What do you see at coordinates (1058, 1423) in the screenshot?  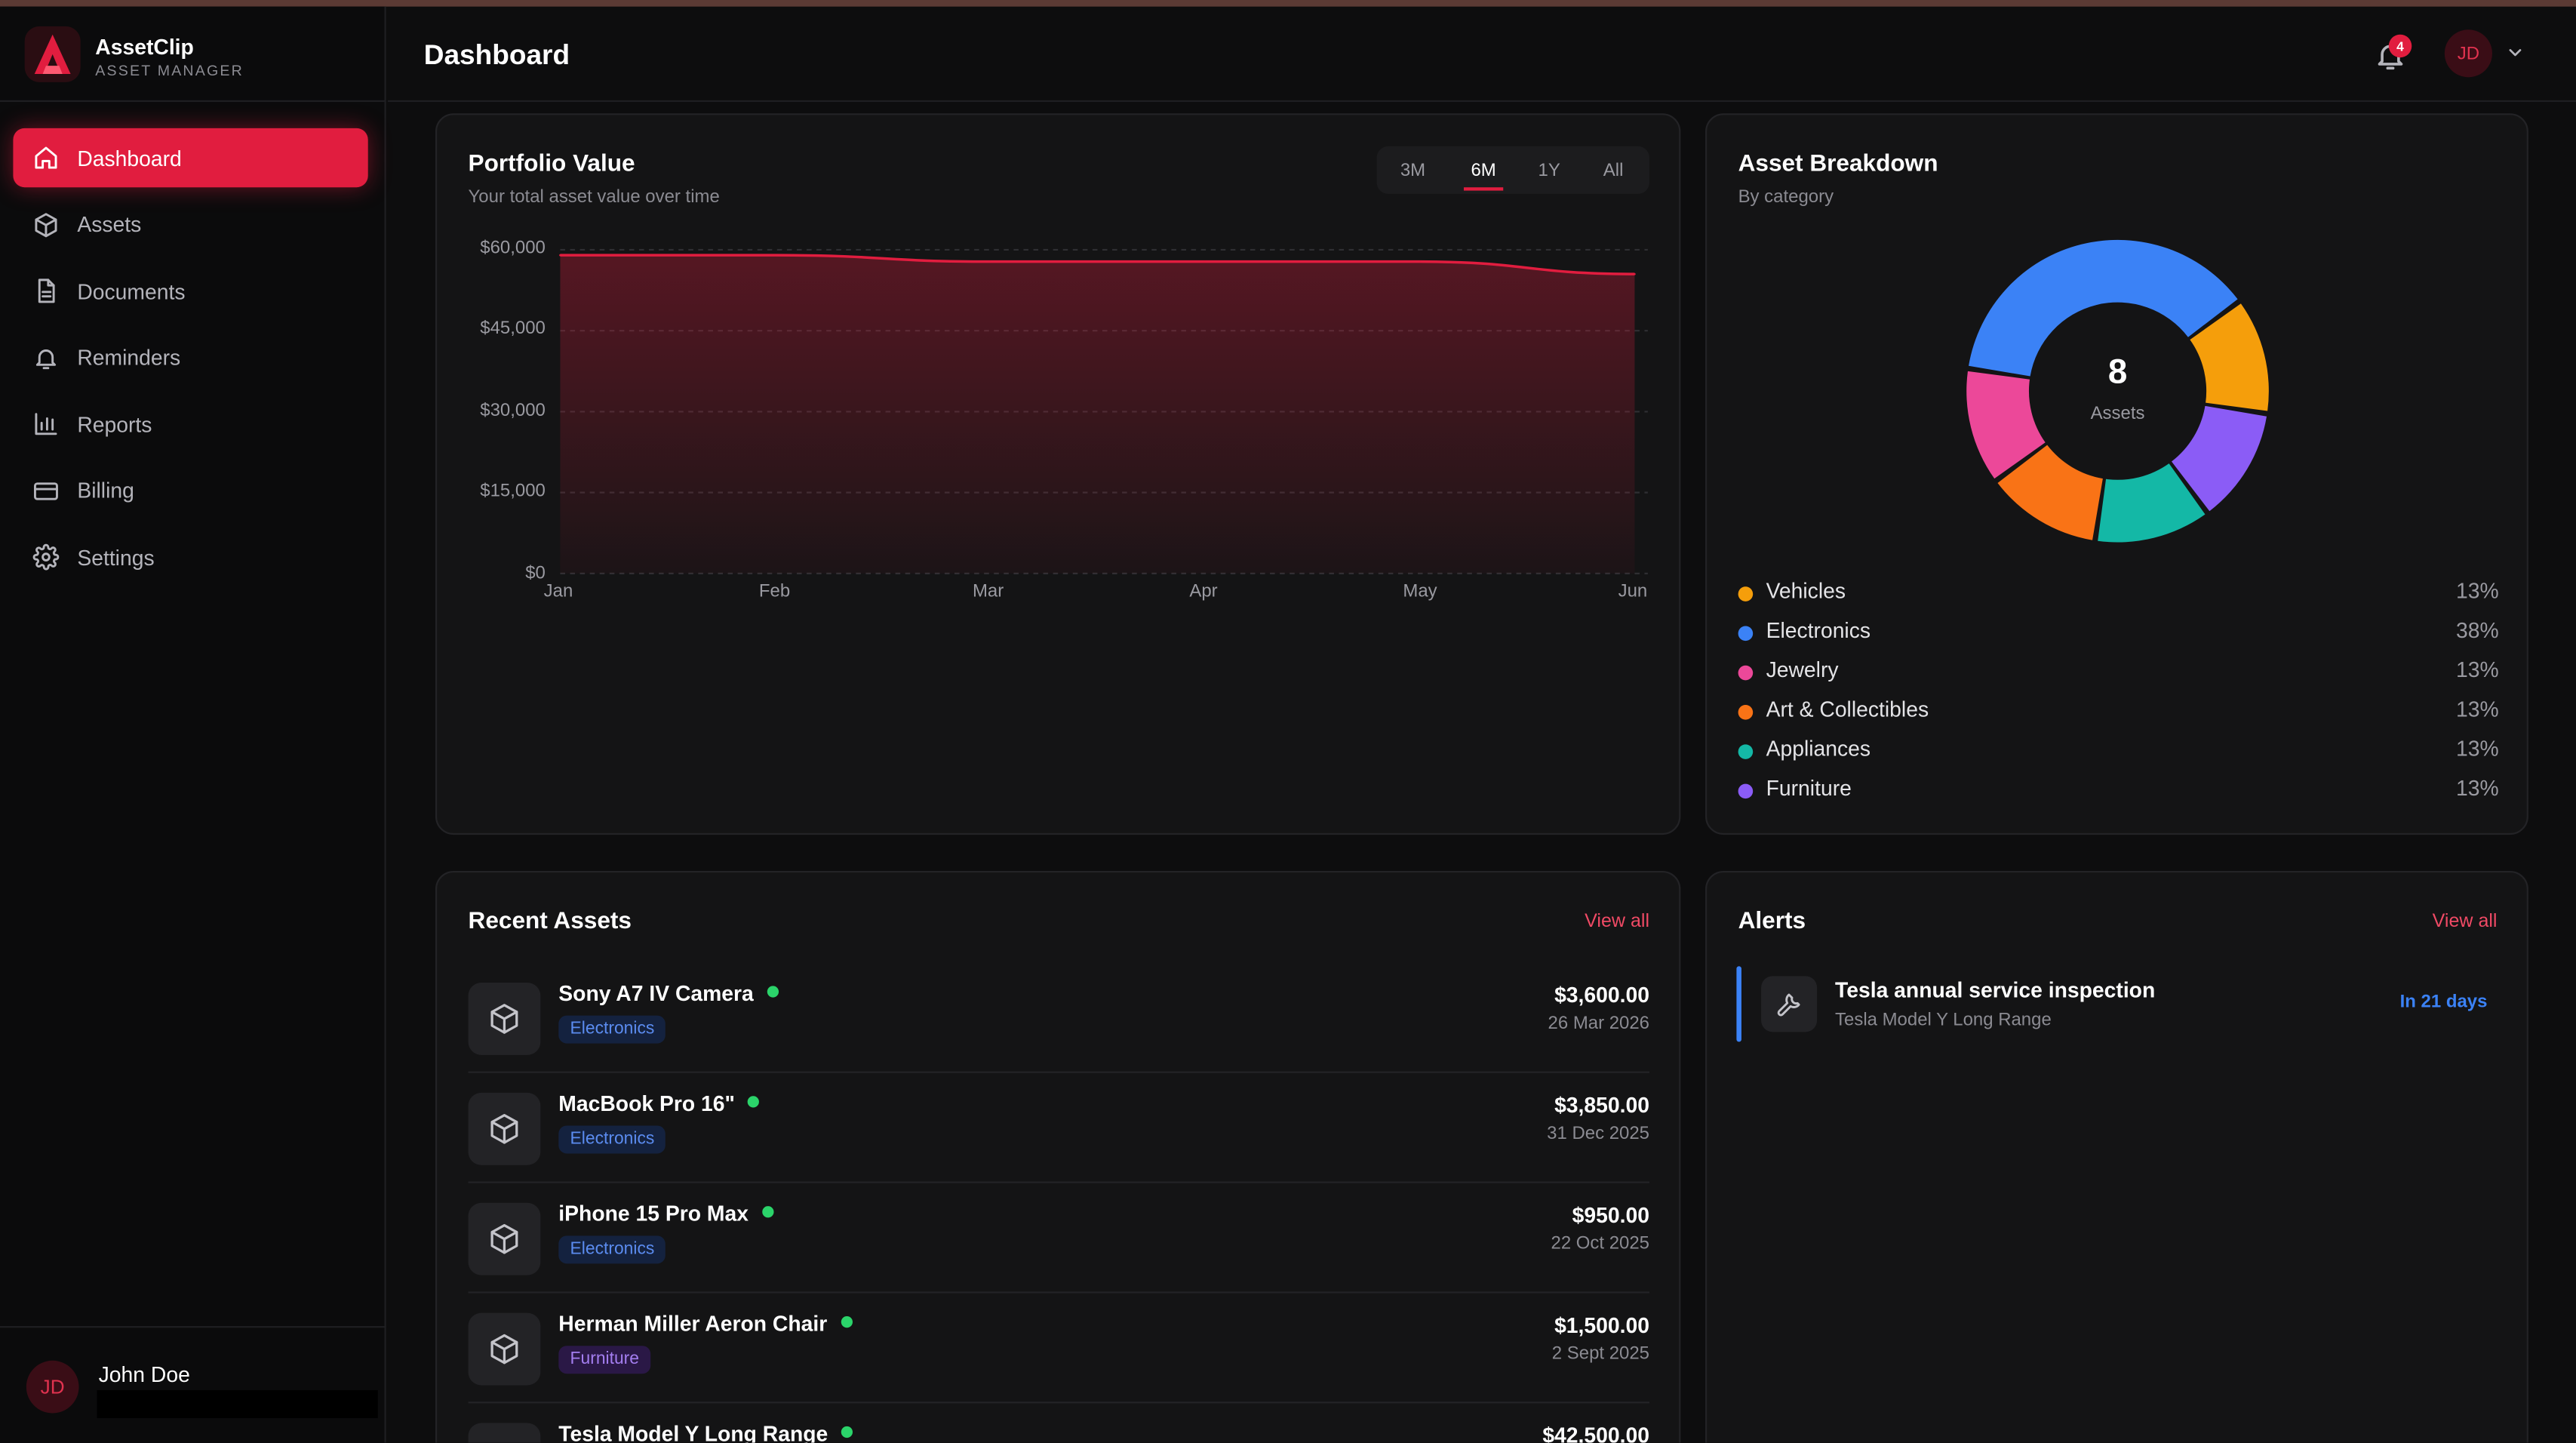 I see `asset-row: Tesla Model Y Long Range $42,500.00` at bounding box center [1058, 1423].